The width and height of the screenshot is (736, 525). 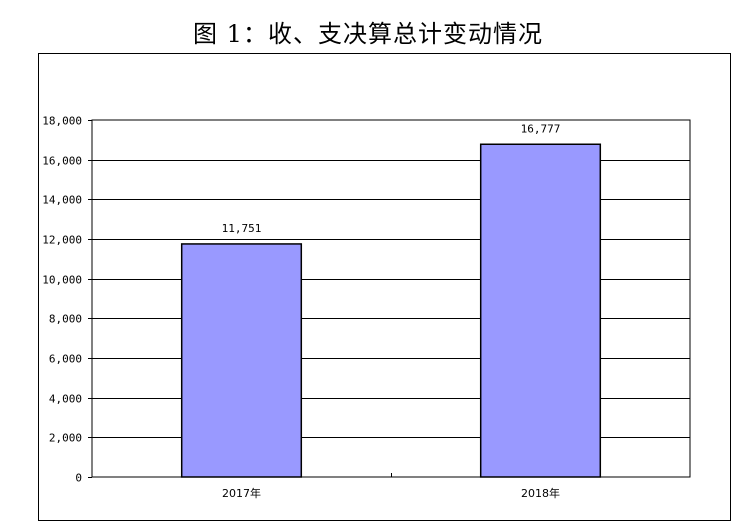 I want to click on data-label: 11,751, so click(x=242, y=228).